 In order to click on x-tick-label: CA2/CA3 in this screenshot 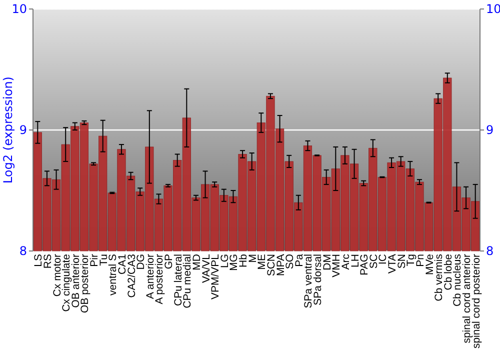, I will do `click(132, 276)`.